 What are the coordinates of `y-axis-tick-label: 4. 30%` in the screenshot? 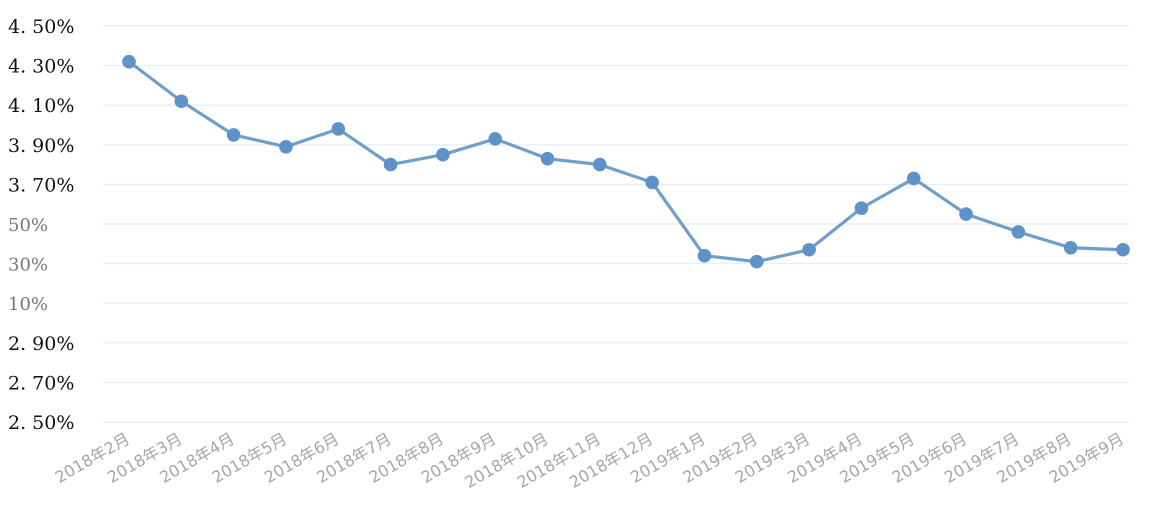 It's located at (41, 67).